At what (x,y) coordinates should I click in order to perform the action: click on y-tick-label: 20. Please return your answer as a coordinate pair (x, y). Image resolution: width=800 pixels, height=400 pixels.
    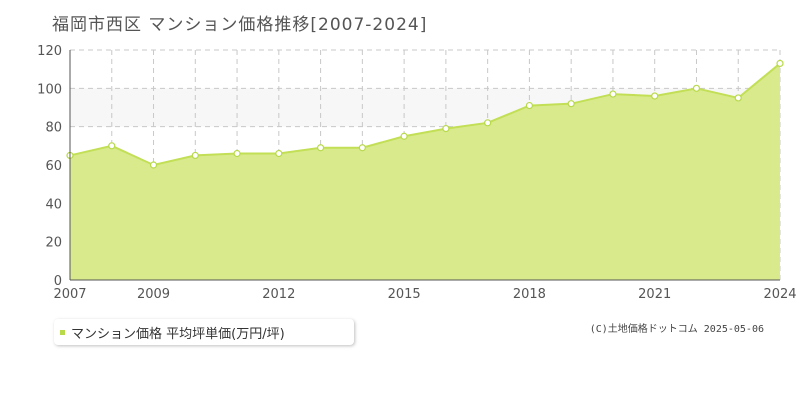
    Looking at the image, I should click on (53, 243).